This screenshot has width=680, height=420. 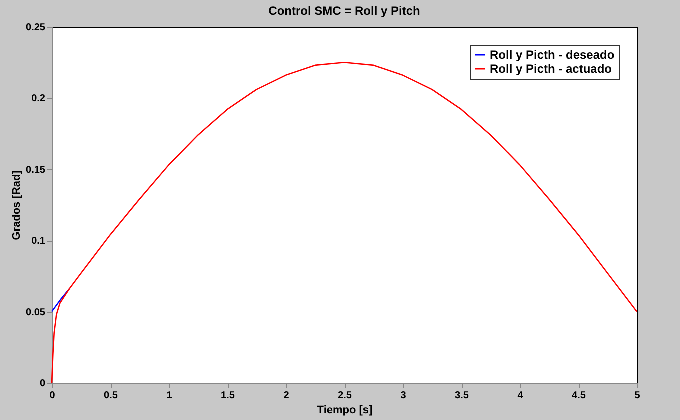 What do you see at coordinates (579, 396) in the screenshot?
I see `x-tick-label: 4.5` at bounding box center [579, 396].